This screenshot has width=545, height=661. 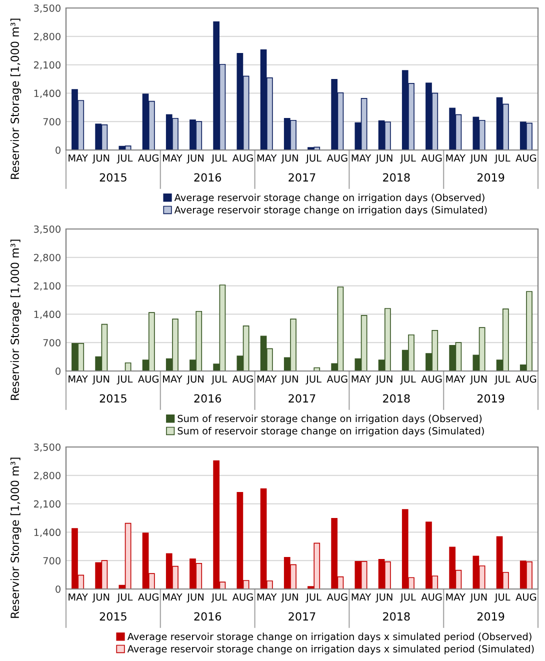 What do you see at coordinates (330, 211) in the screenshot?
I see `legend-label: Average reservoir storage change on irrigation days (Simulated)` at bounding box center [330, 211].